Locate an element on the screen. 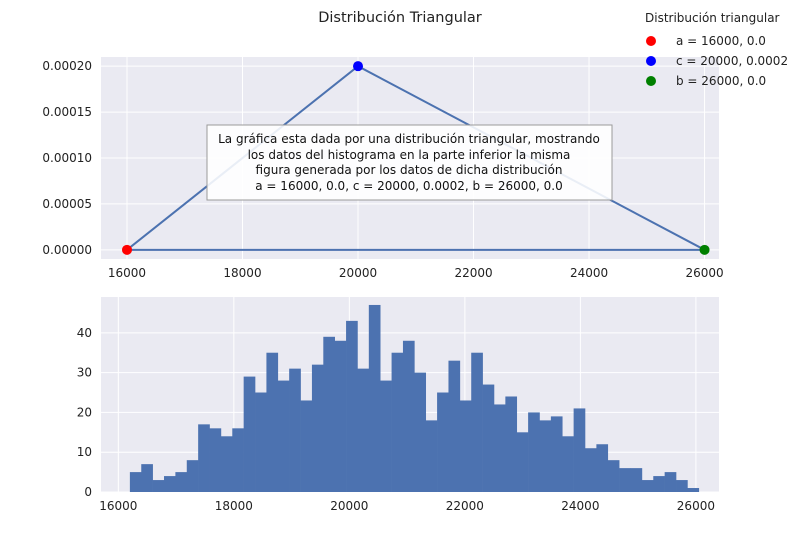  y-tick-label: 20 is located at coordinates (84, 412).